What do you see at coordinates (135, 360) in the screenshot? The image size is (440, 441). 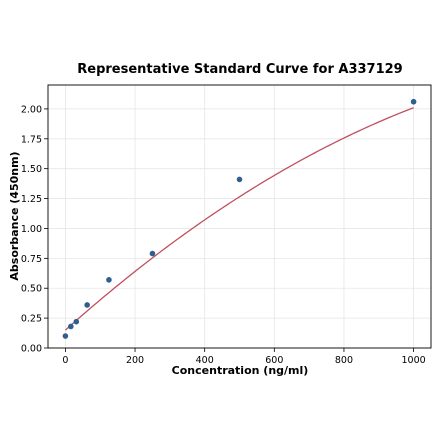 I see `x-tick-label: 200` at bounding box center [135, 360].